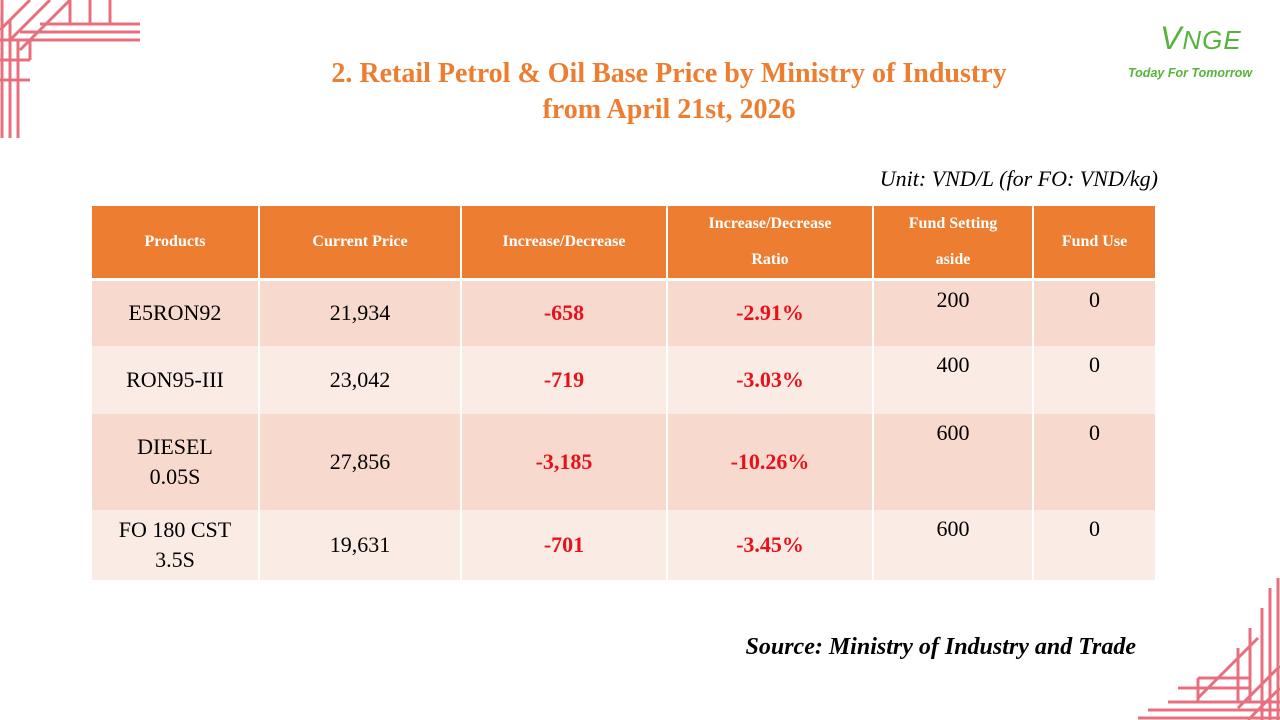  I want to click on table-row: E5RON92 21,934 -658 -2.91% 200 0, so click(623, 312).